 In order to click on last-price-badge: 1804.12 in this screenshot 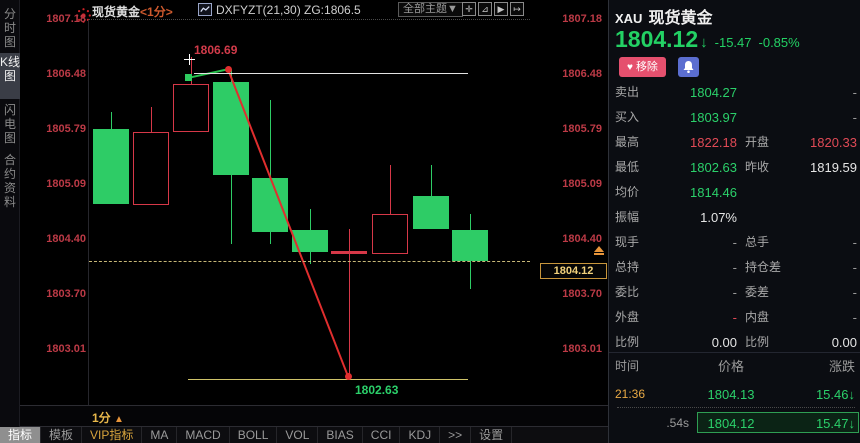, I will do `click(573, 270)`.